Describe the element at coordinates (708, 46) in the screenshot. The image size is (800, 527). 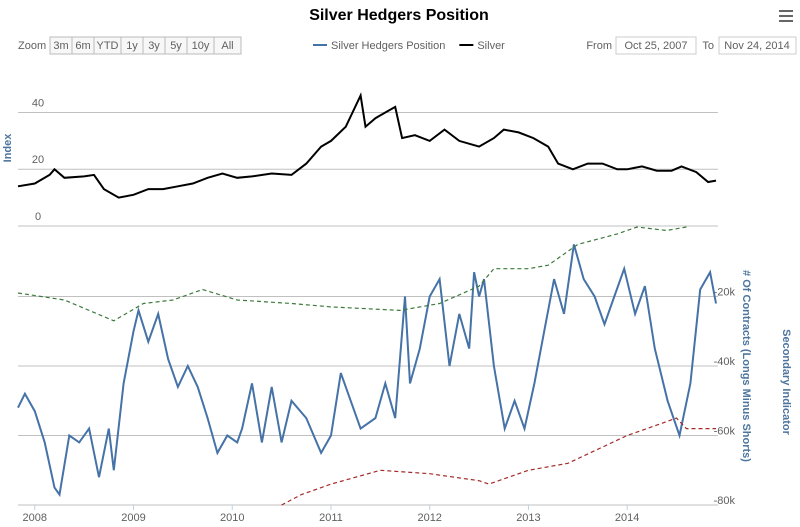
I see `to-label: To` at that location.